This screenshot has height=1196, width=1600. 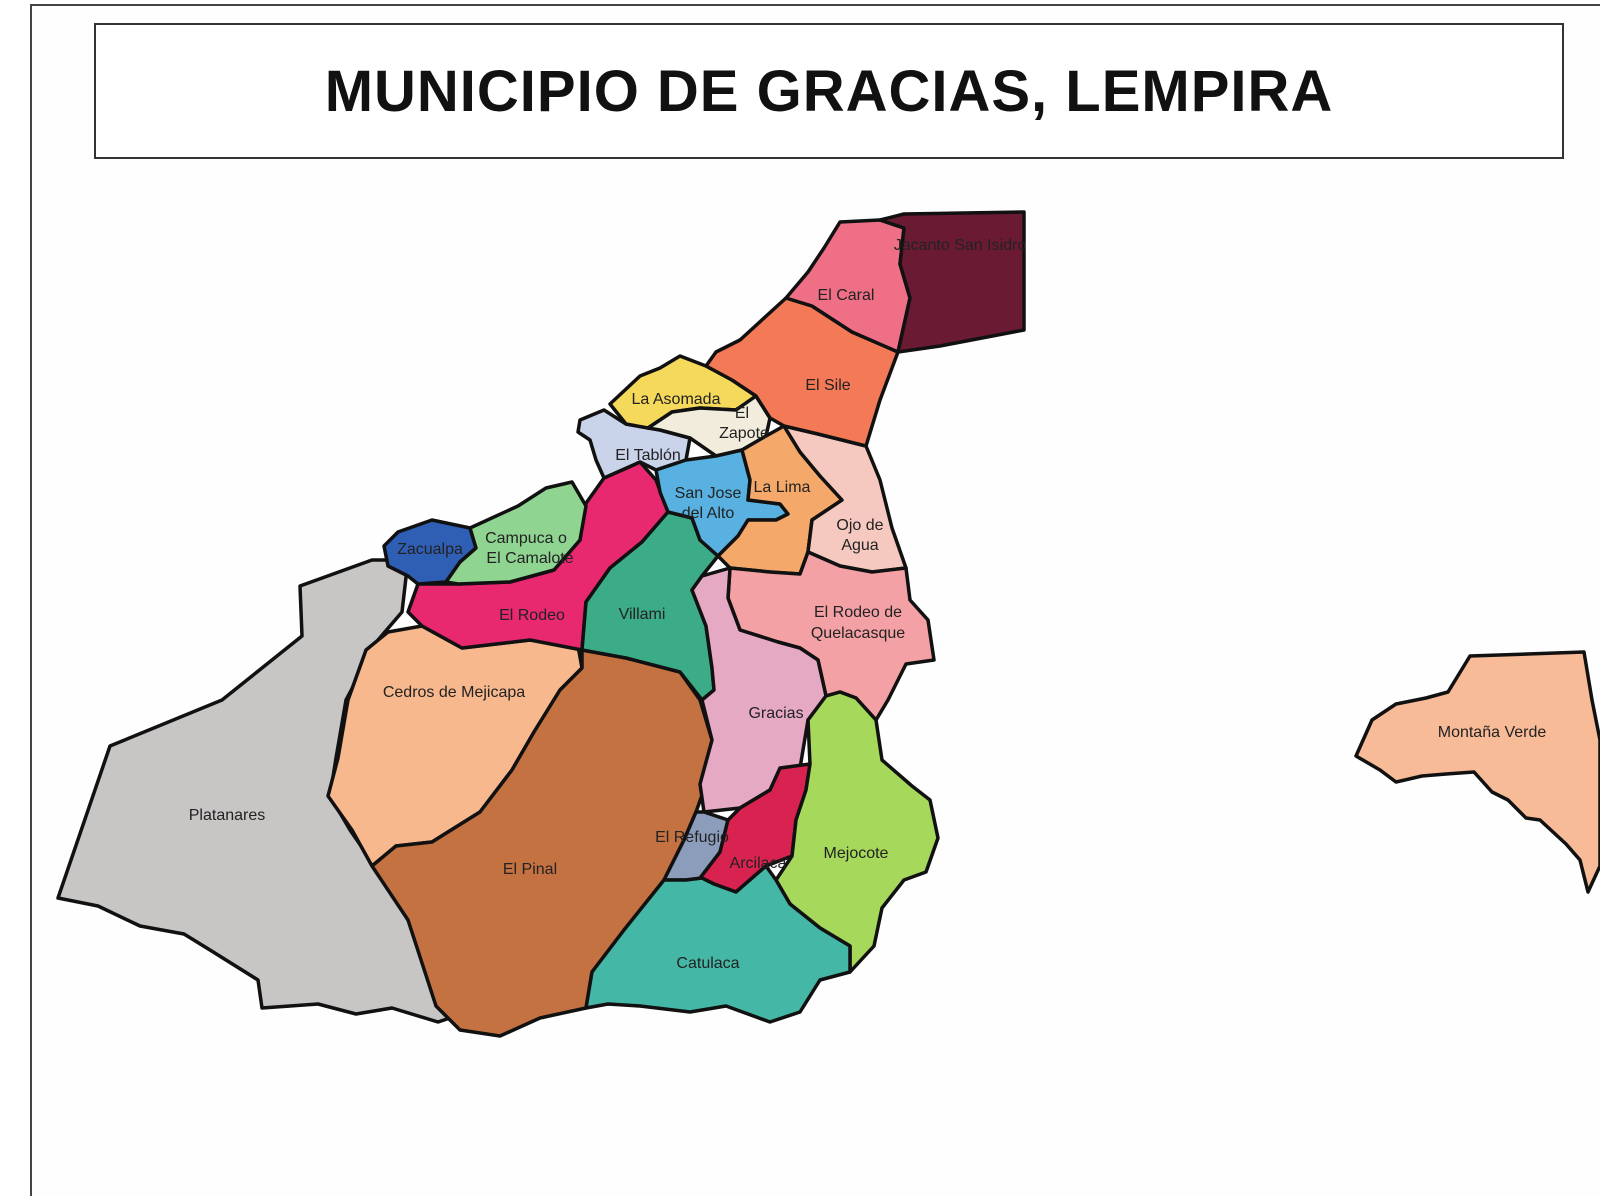 I want to click on label-mejocote: Mejocote, so click(x=856, y=853).